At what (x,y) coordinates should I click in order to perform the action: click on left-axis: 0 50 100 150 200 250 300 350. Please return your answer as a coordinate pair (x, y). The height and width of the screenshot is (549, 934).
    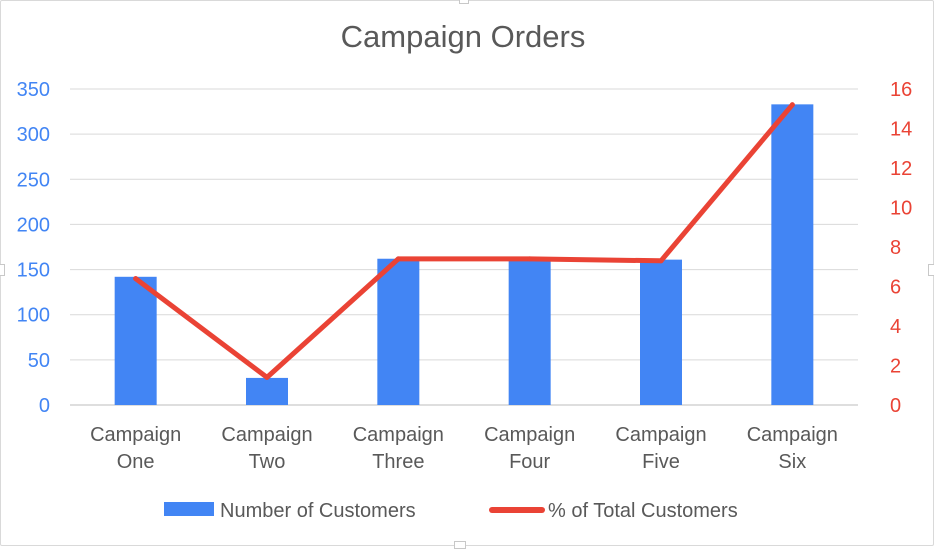
    Looking at the image, I should click on (33, 248).